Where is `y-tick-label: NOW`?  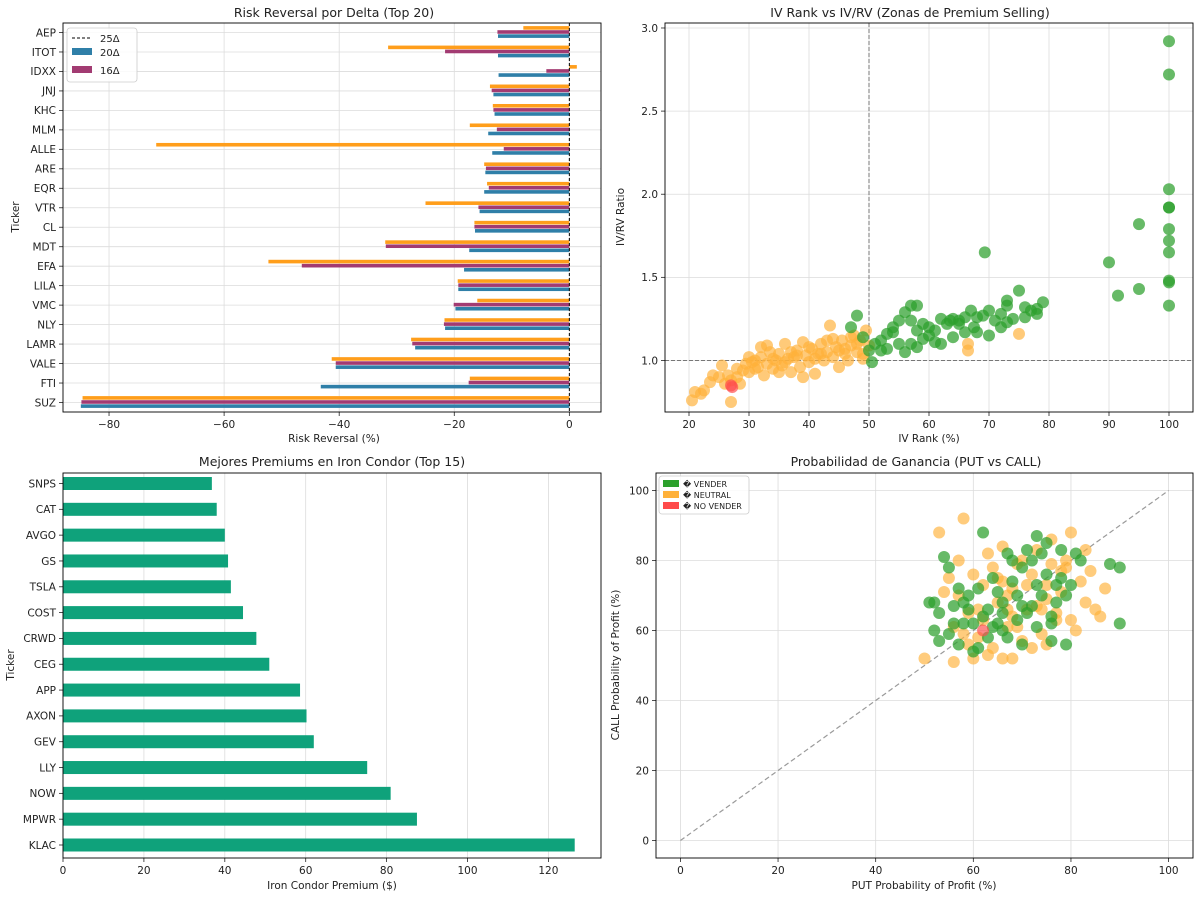 y-tick-label: NOW is located at coordinates (42, 794).